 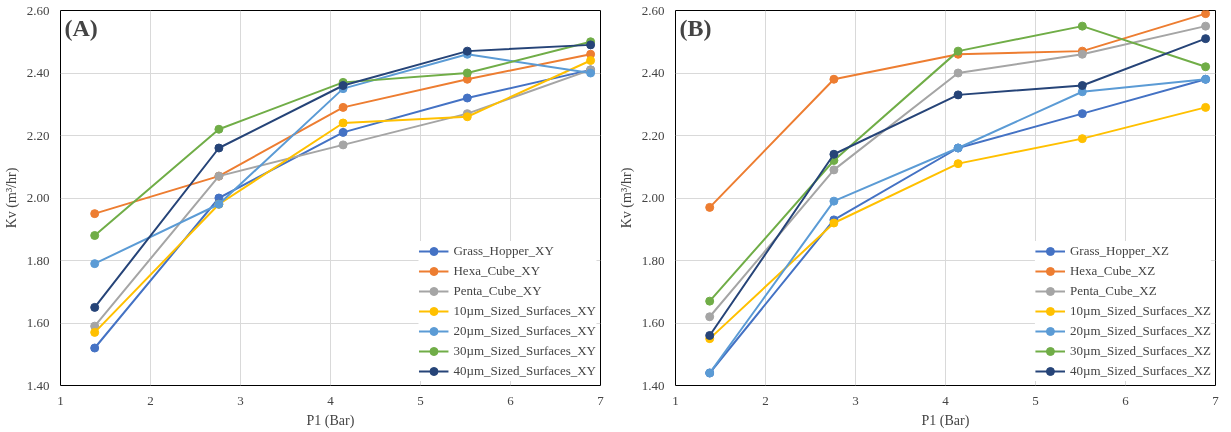 What do you see at coordinates (1119, 251) in the screenshot?
I see `legend-label: Grass_Hopper_XZ` at bounding box center [1119, 251].